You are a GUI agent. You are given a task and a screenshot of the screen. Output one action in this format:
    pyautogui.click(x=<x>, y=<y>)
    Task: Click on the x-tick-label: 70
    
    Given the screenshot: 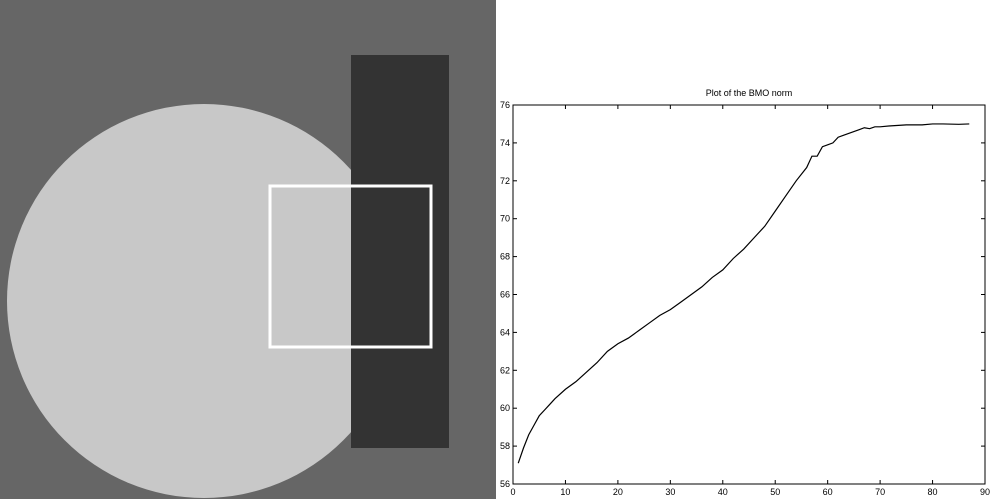 What is the action you would take?
    pyautogui.click(x=880, y=492)
    